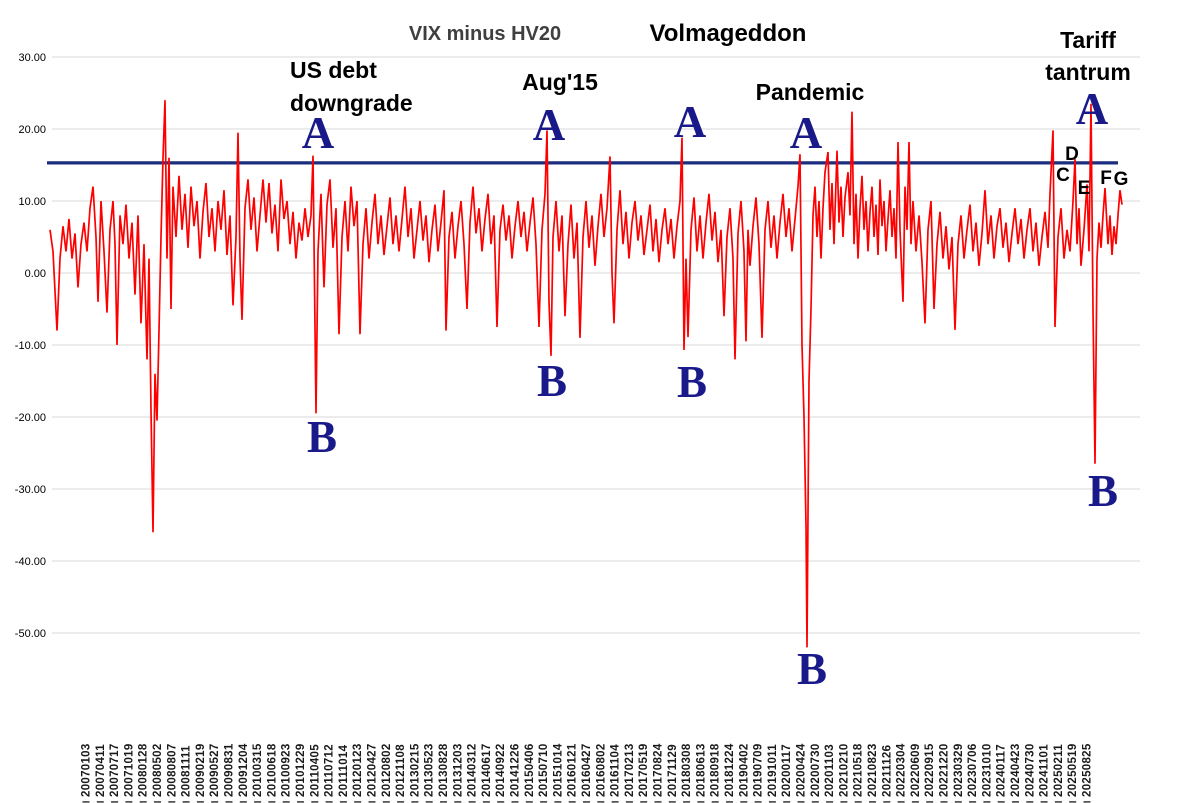 The height and width of the screenshot is (803, 1189). I want to click on x-axis-label: 20121108, so click(401, 770).